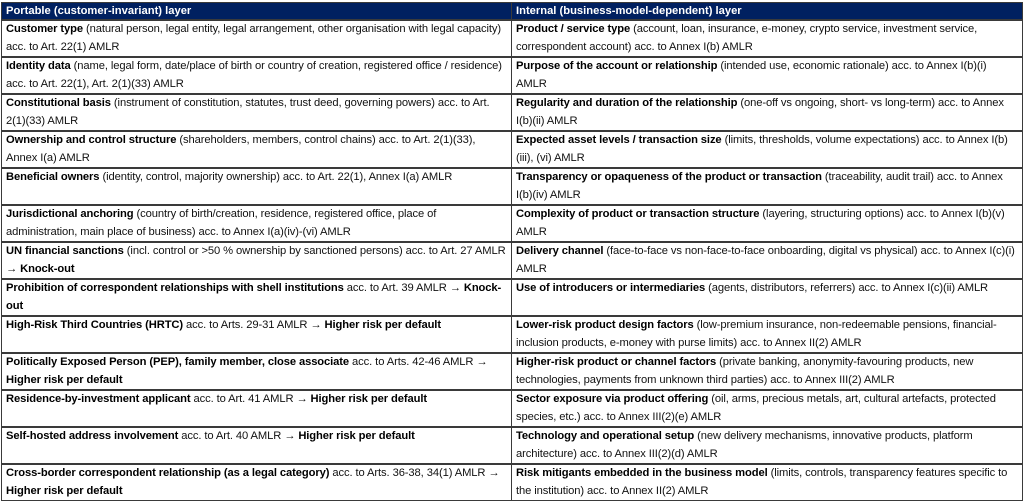  I want to click on cell-text: acc. to Arts. 36-38, 34(1) AMLR →, so click(414, 473).